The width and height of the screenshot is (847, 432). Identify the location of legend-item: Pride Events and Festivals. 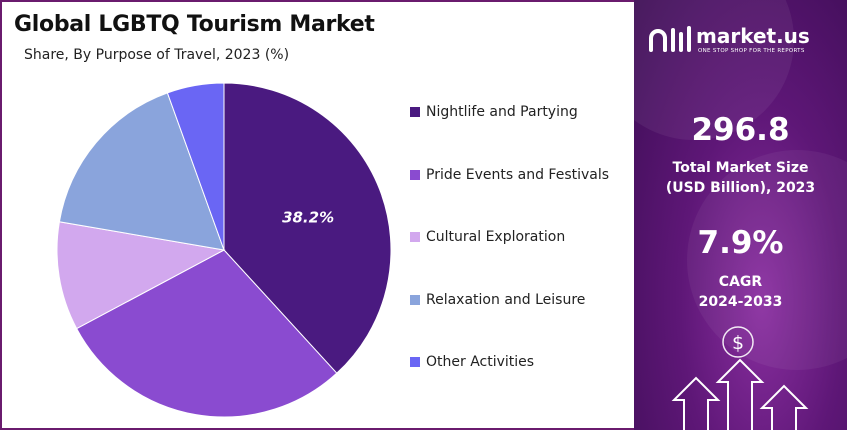
(509, 175).